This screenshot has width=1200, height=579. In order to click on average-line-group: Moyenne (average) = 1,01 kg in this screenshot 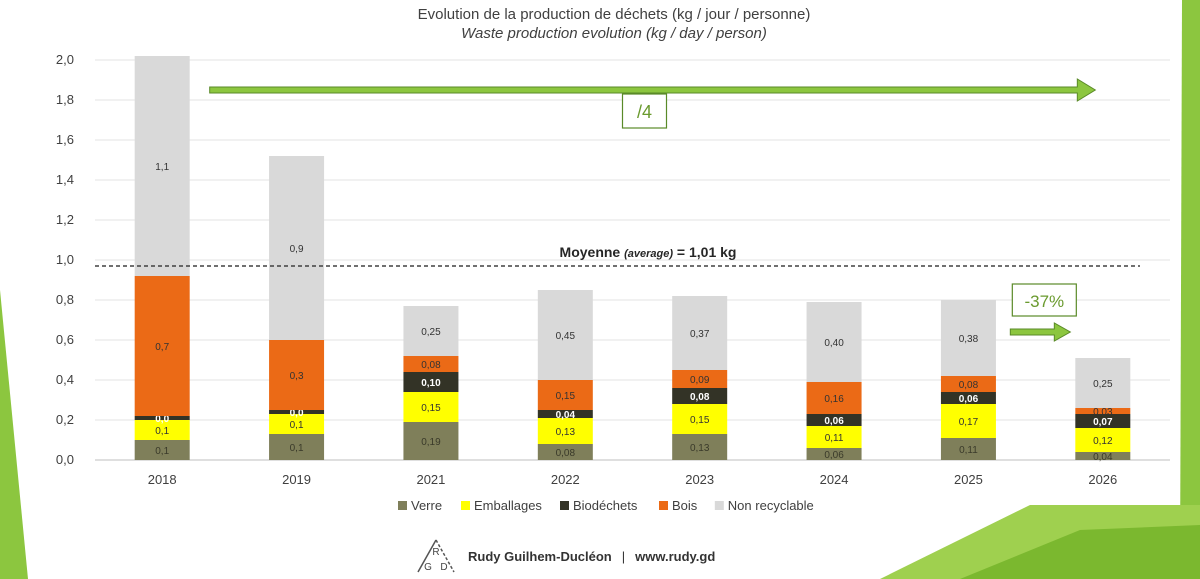, I will do `click(617, 255)`.